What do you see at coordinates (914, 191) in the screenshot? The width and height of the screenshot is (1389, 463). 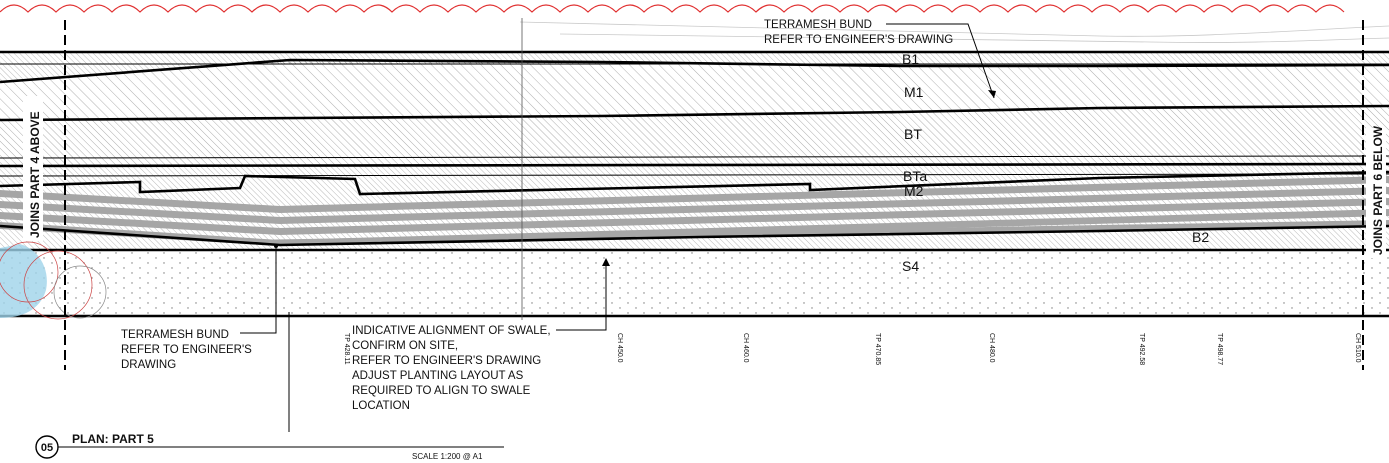 I see `zone-label-m2: M2` at bounding box center [914, 191].